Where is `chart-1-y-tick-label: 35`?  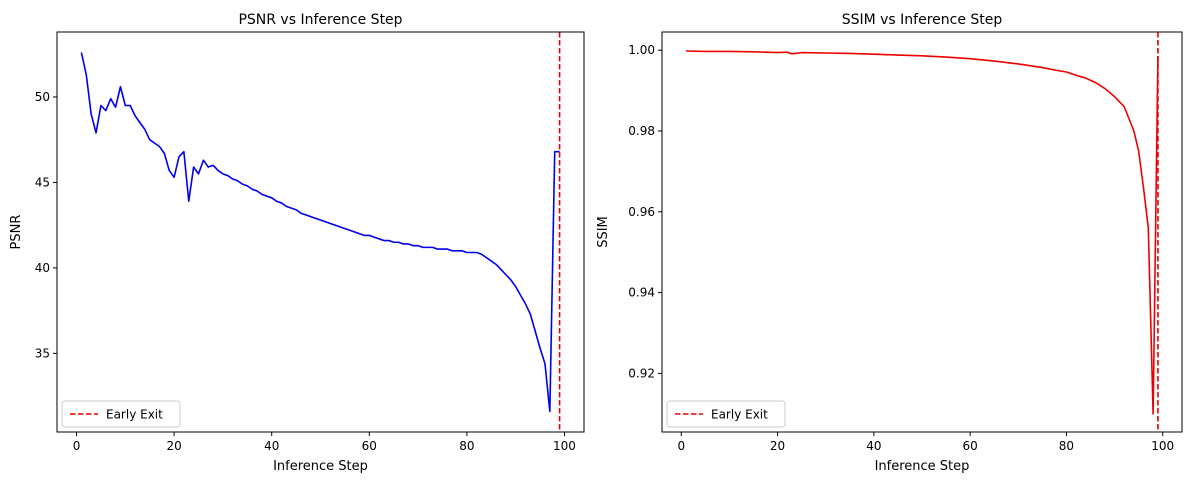
chart-1-y-tick-label: 35 is located at coordinates (42, 353).